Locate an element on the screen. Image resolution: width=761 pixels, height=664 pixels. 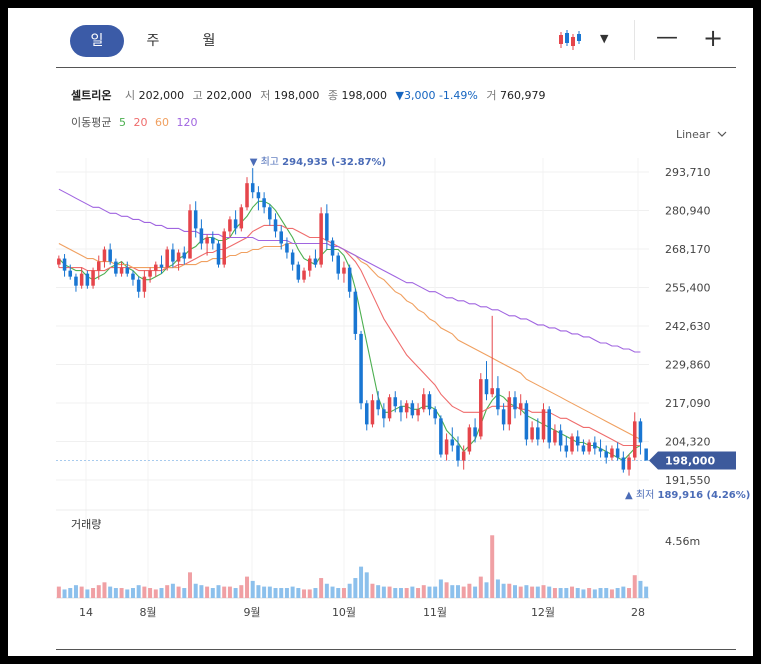
time-tick-label: 12월 is located at coordinates (543, 612).